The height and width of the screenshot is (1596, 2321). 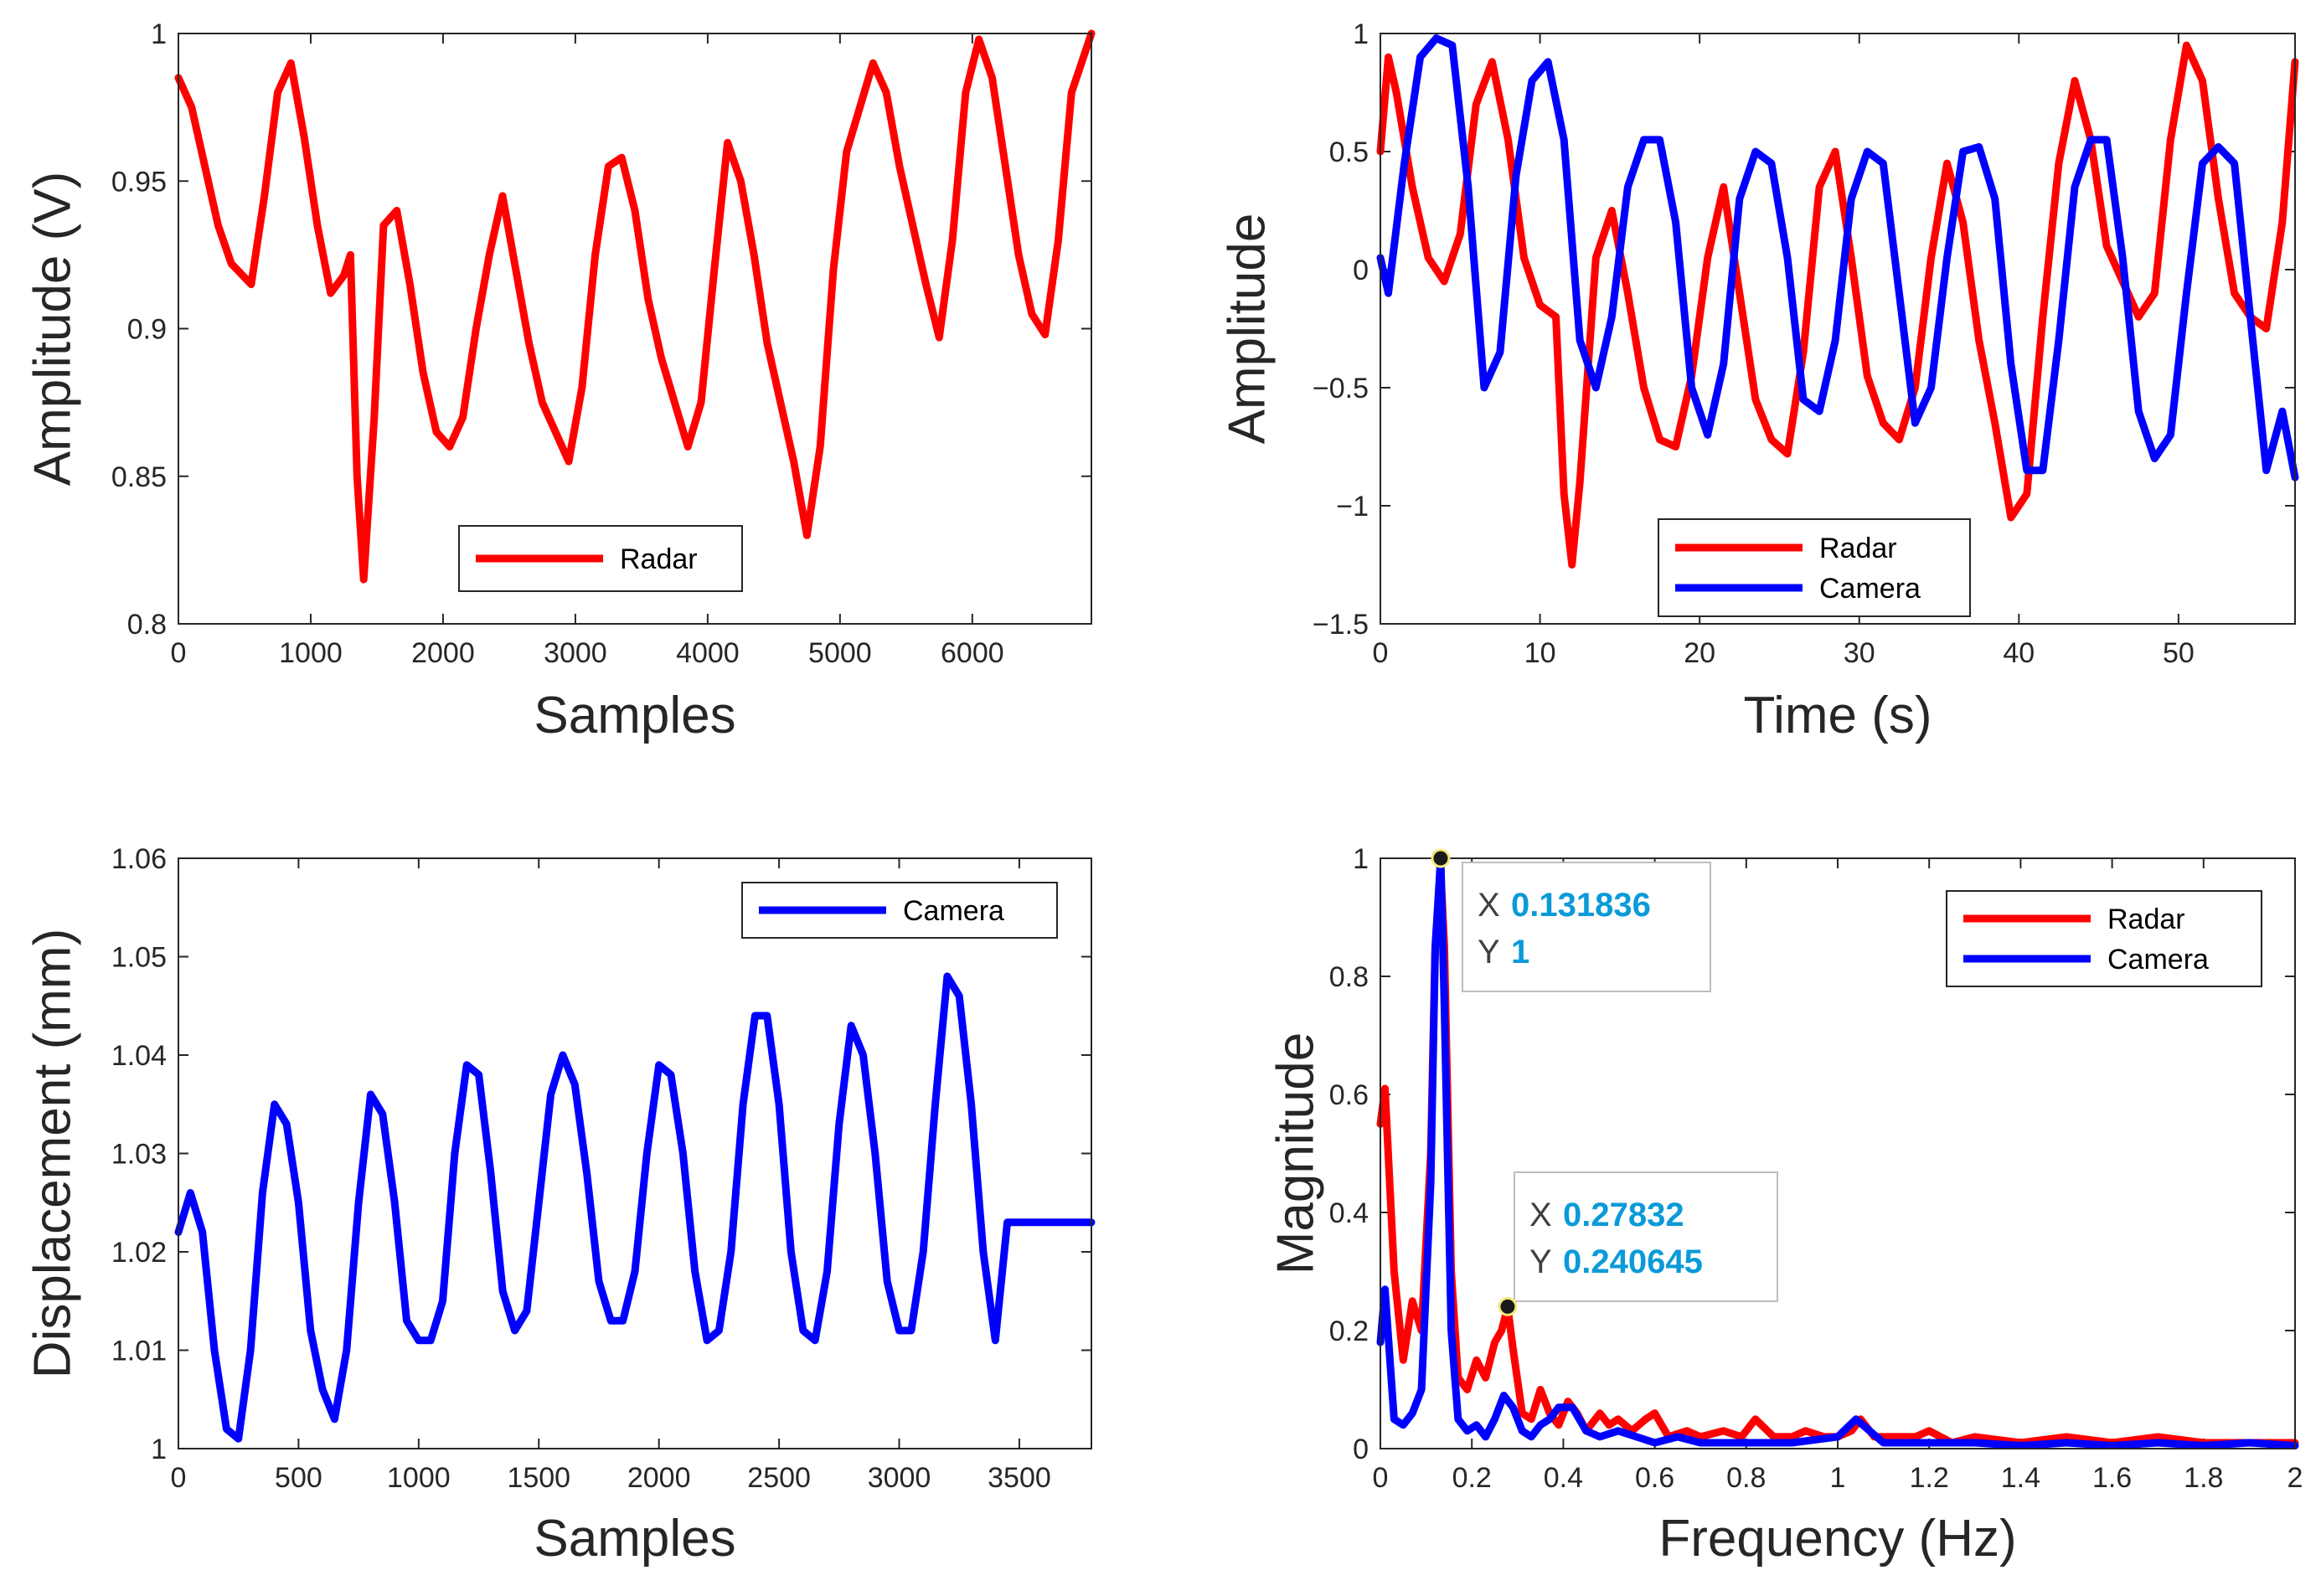 I want to click on x-tick-label: 0.8, so click(x=1746, y=1478).